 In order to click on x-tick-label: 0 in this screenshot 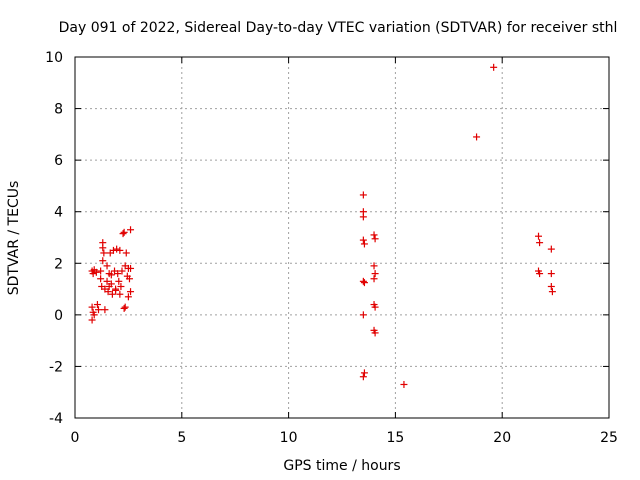, I will do `click(75, 438)`.